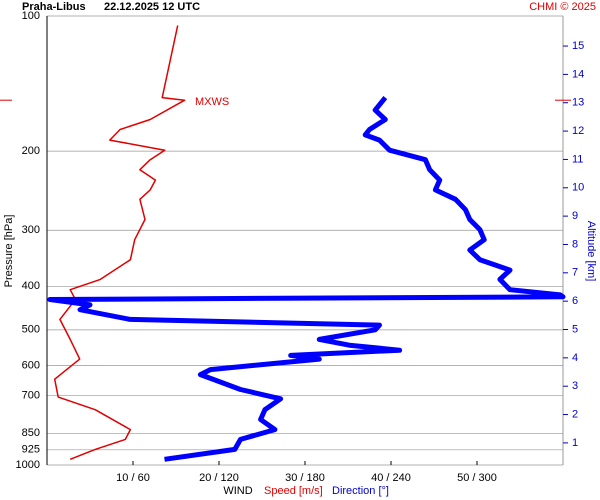  Describe the element at coordinates (575, 216) in the screenshot. I see `y2-tick-label: 9` at that location.